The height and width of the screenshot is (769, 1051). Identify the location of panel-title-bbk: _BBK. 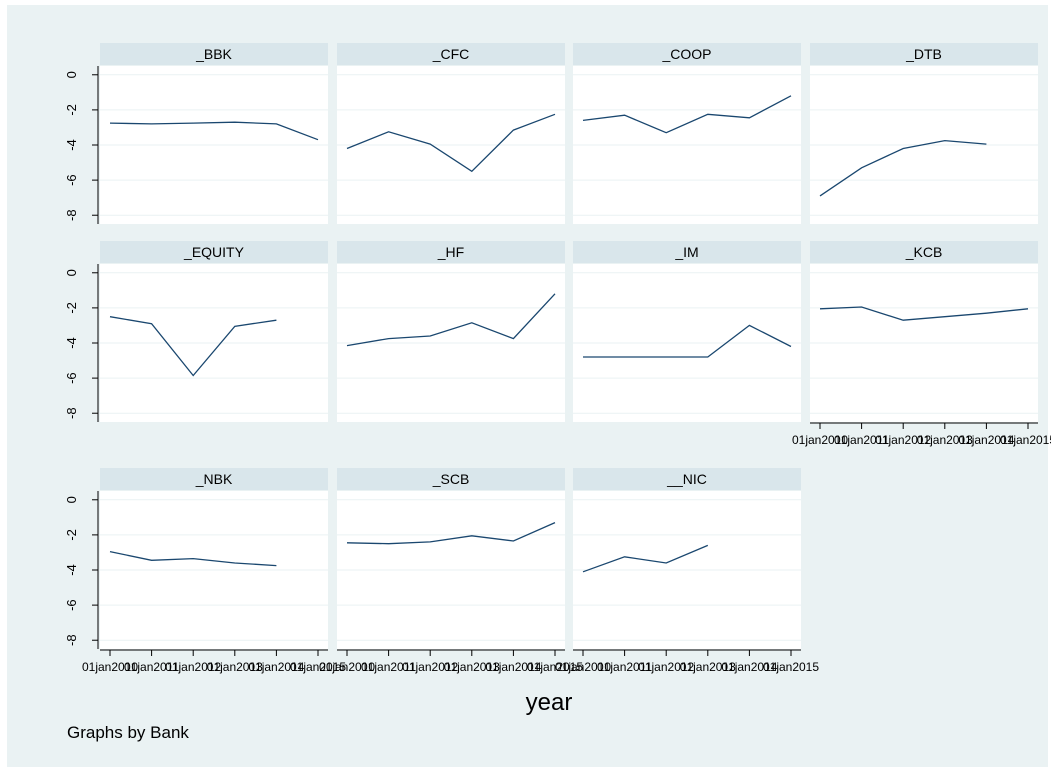
(213, 54).